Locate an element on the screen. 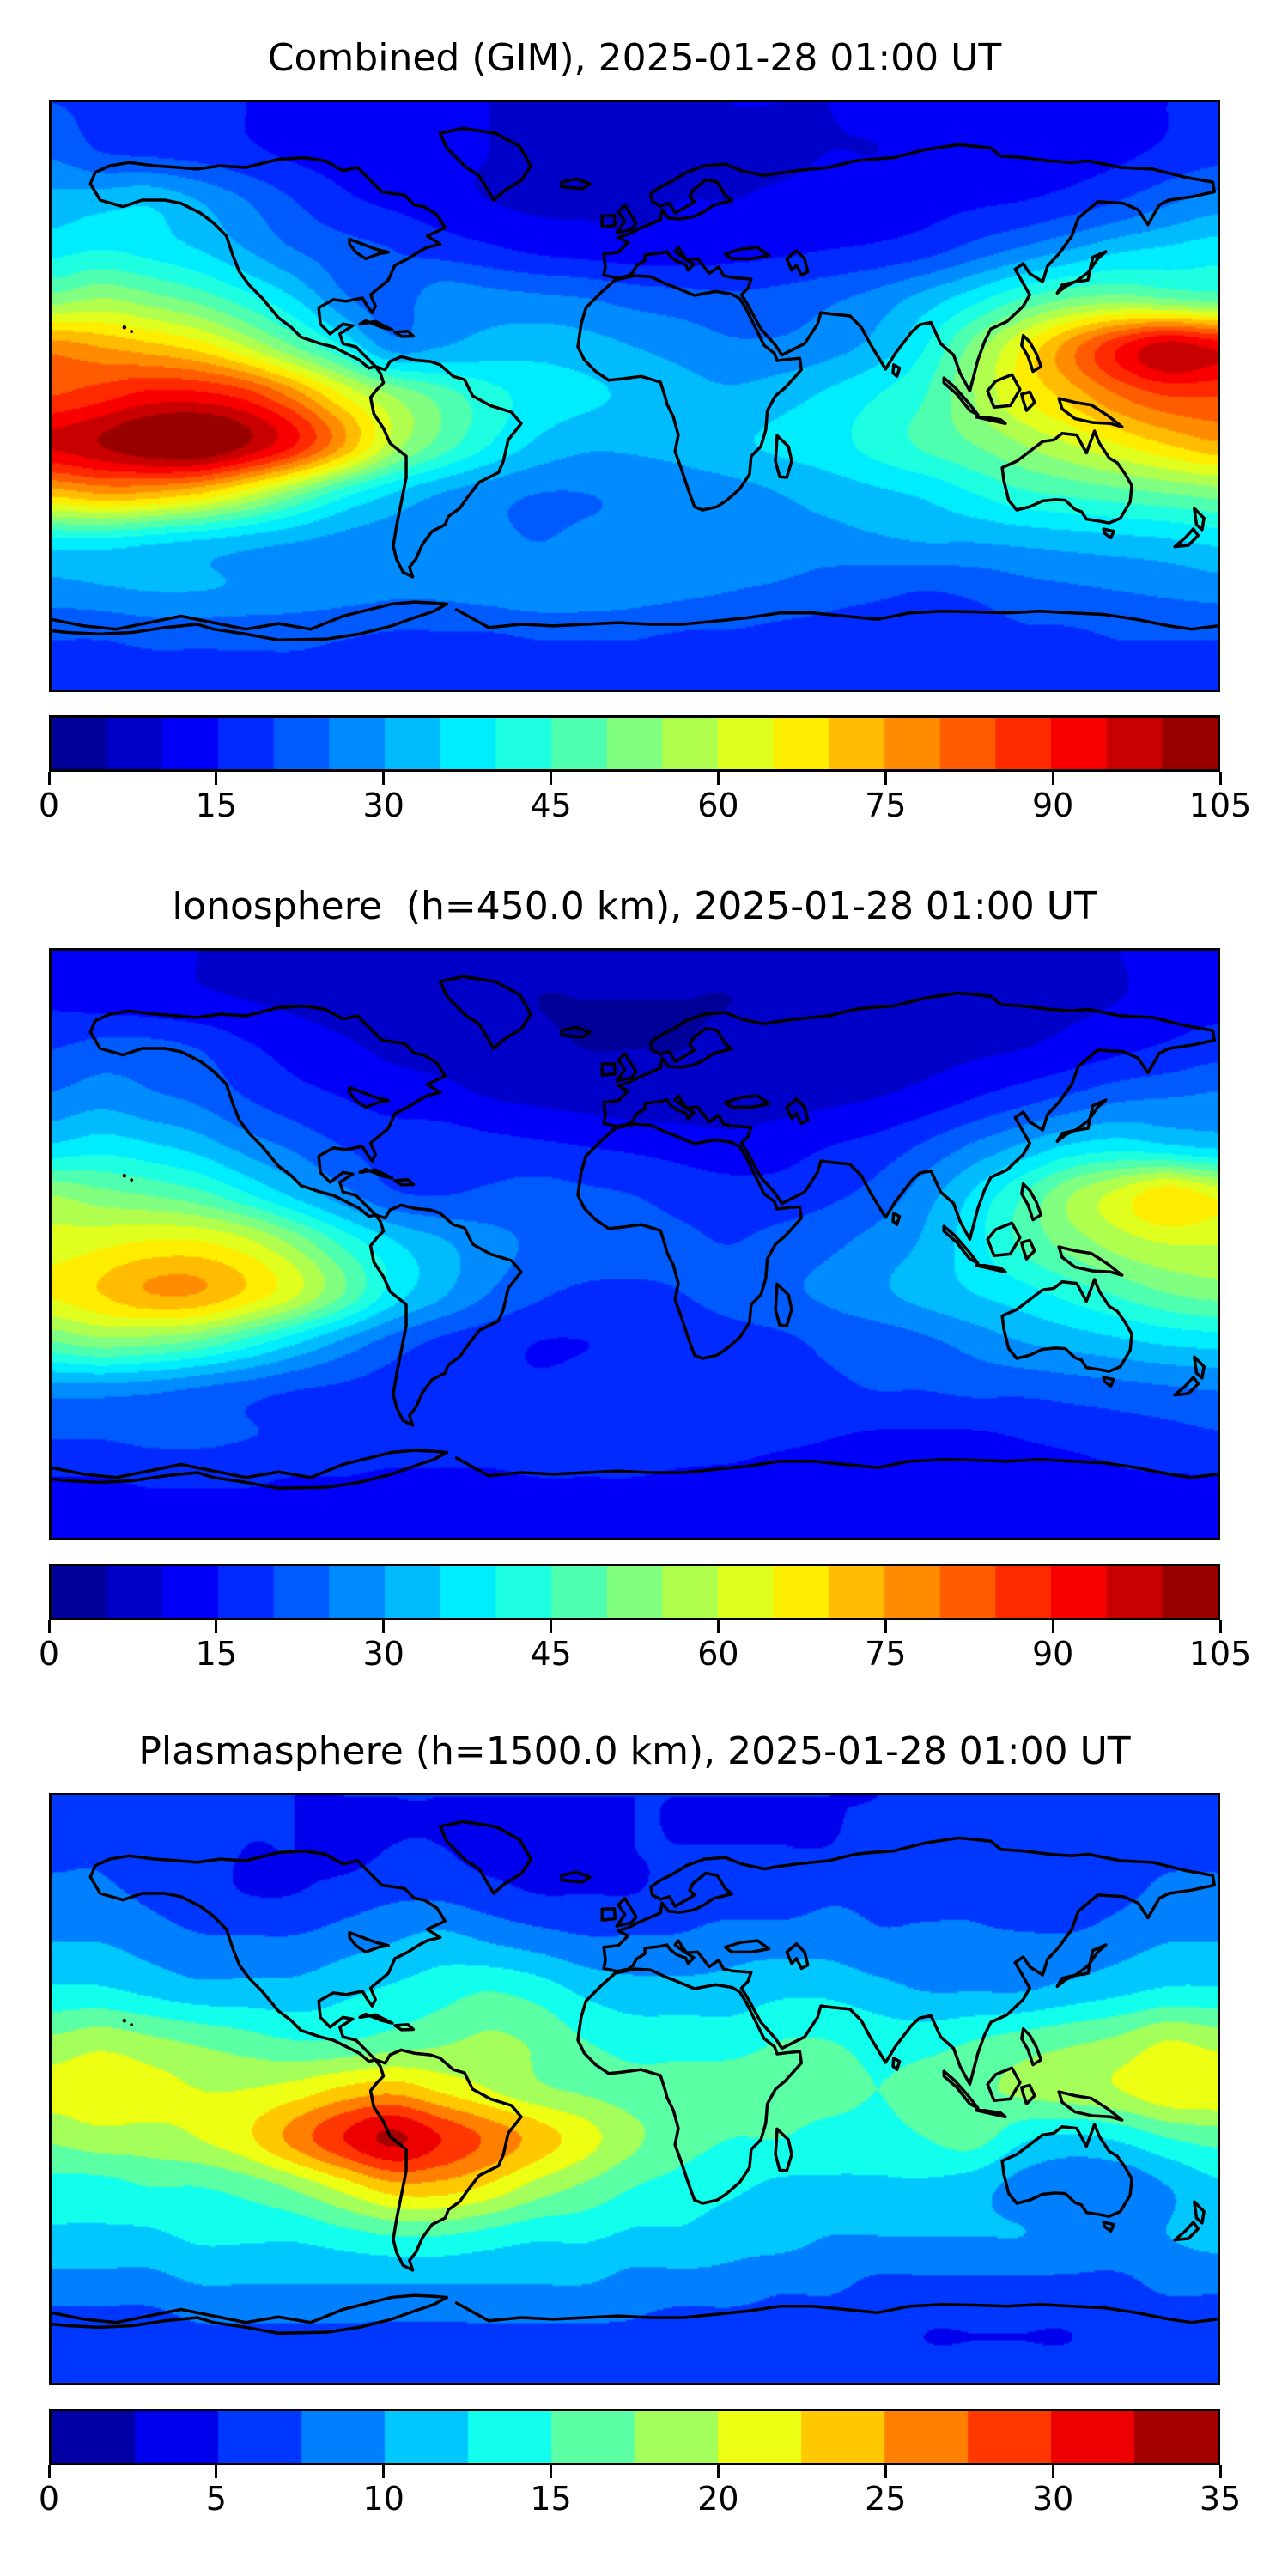 The image size is (1288, 2576). colorbar-ionosphere is located at coordinates (634, 1592).